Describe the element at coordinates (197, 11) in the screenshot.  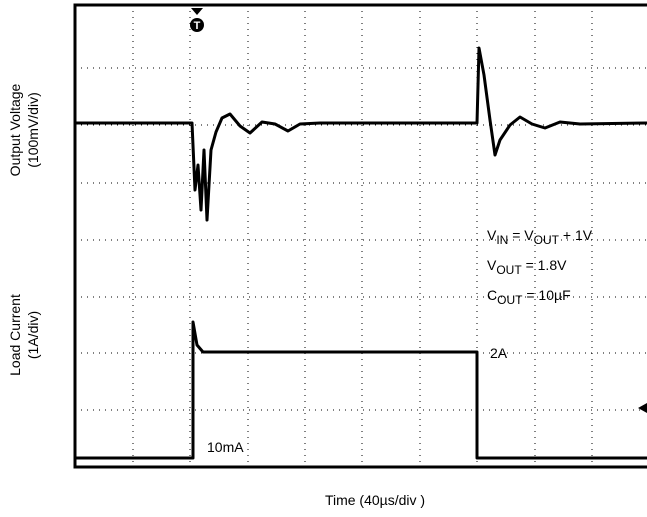
I see `trigger-arrow` at that location.